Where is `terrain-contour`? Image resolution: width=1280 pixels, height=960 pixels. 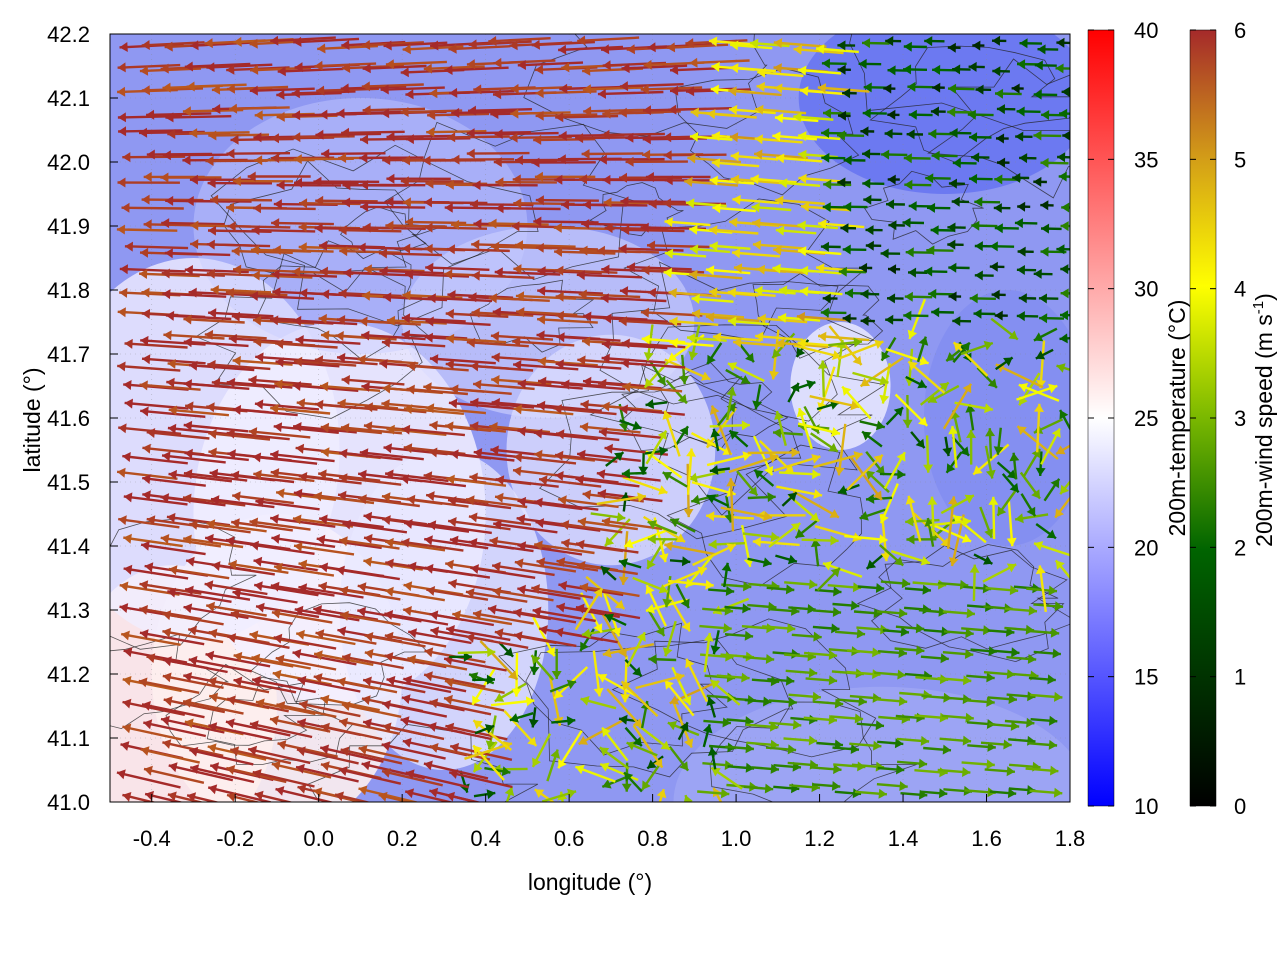
terrain-contour is located at coordinates (374, 235).